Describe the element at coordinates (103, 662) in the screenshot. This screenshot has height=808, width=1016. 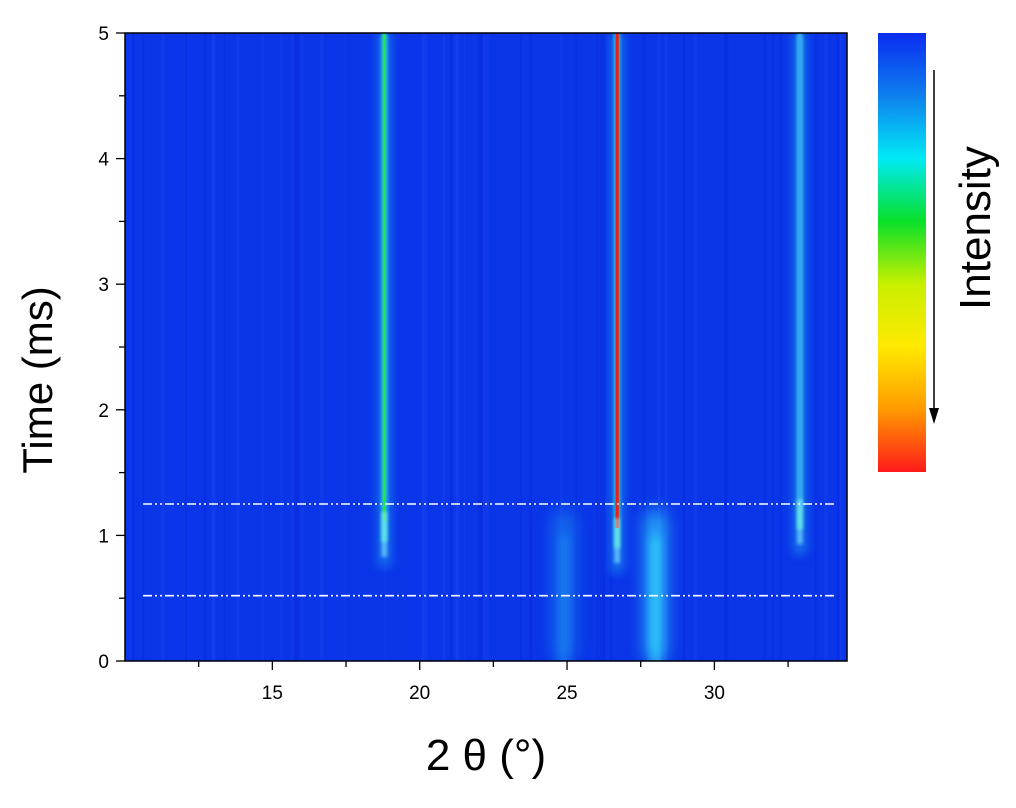
I see `y-tick-label: 0` at that location.